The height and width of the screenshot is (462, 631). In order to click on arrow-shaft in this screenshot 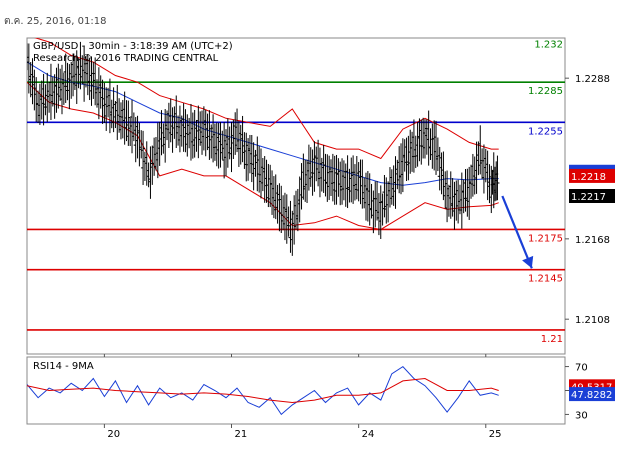, I will do `click(517, 232)`.